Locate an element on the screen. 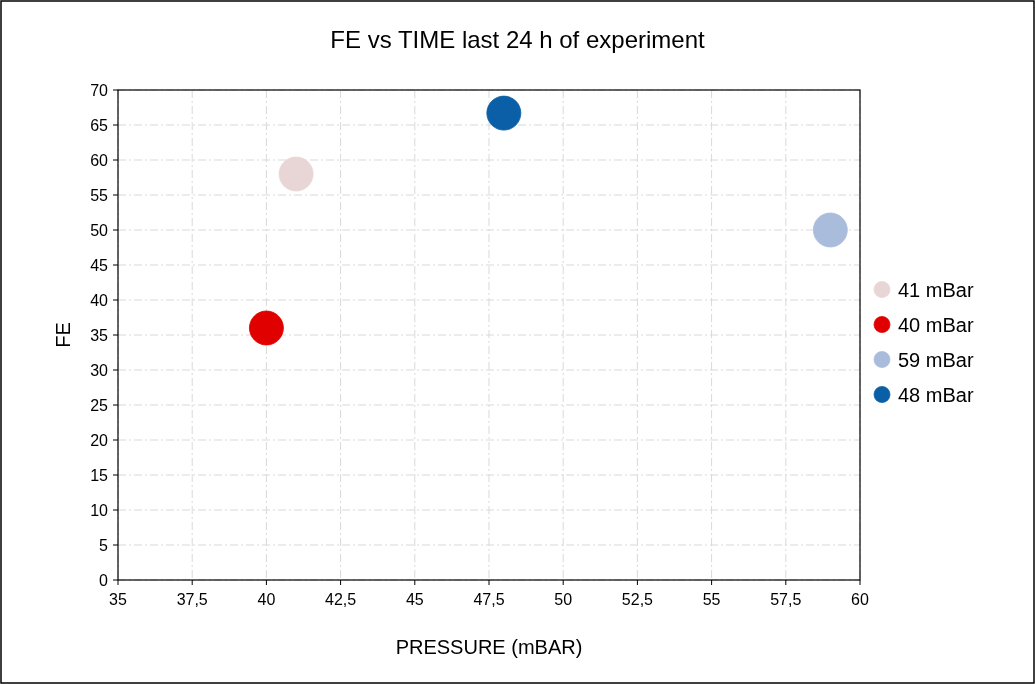  x-tick-label: 50 is located at coordinates (563, 599).